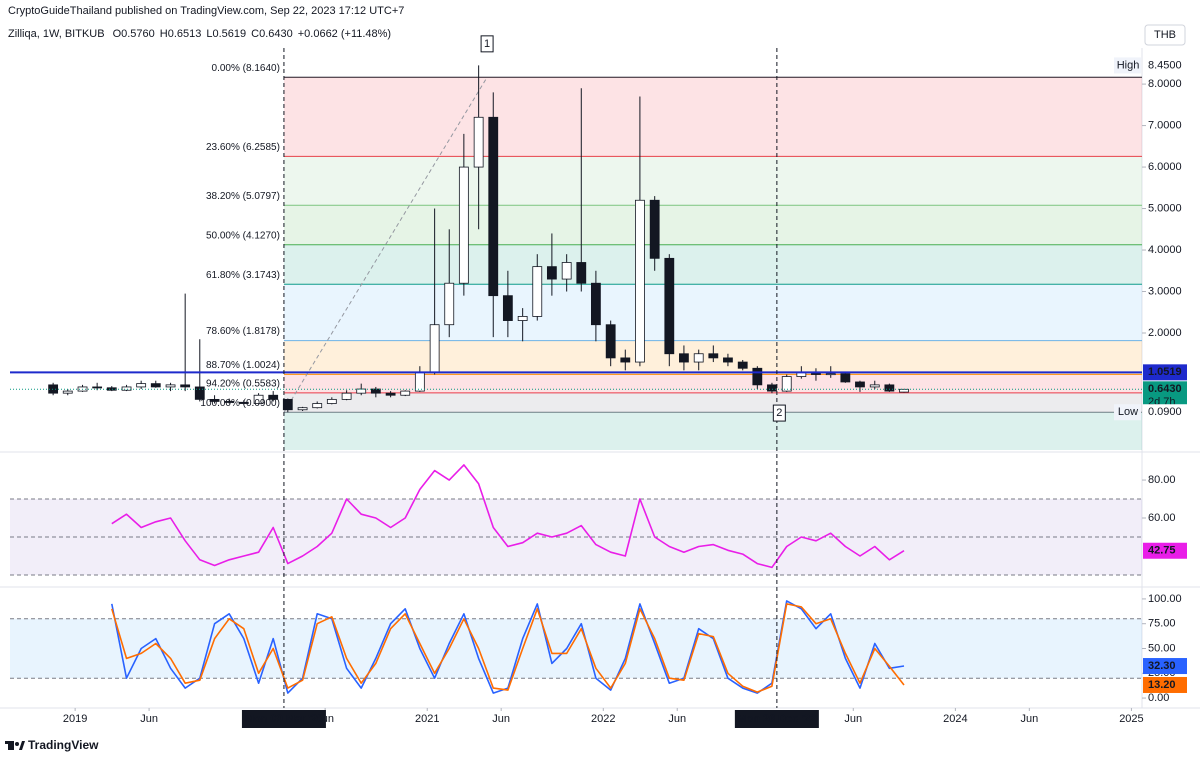 The height and width of the screenshot is (761, 1200). Describe the element at coordinates (226, 34) in the screenshot. I see `ohlc-value: L0.5619` at that location.